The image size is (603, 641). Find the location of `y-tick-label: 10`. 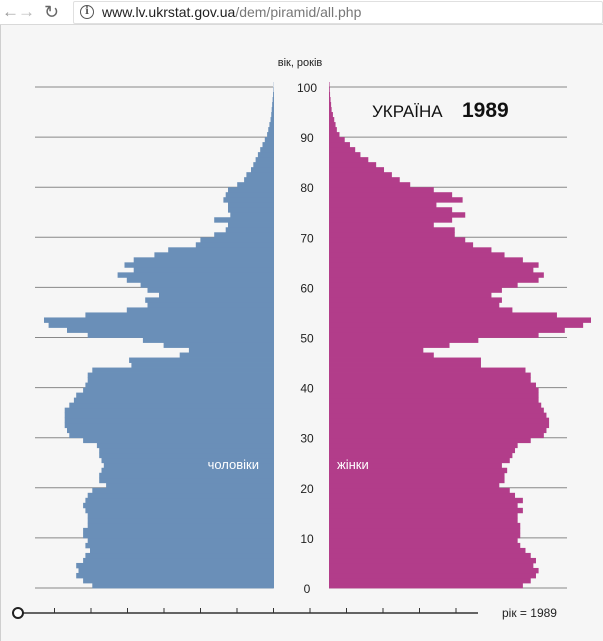

y-tick-label: 10 is located at coordinates (307, 539).